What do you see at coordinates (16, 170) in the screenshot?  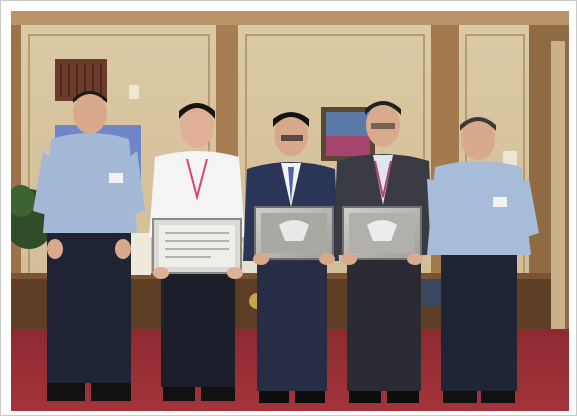 I see `wood-pillar-left` at bounding box center [16, 170].